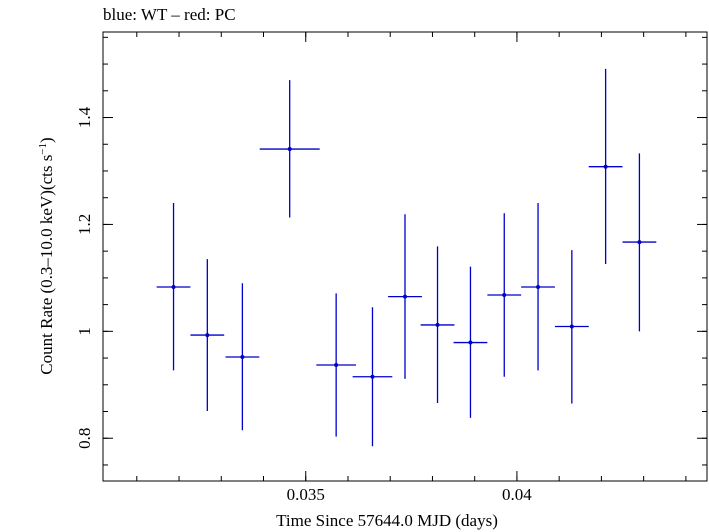 The image size is (709, 532). Describe the element at coordinates (517, 494) in the screenshot. I see `x-tick-label: 0.04` at that location.